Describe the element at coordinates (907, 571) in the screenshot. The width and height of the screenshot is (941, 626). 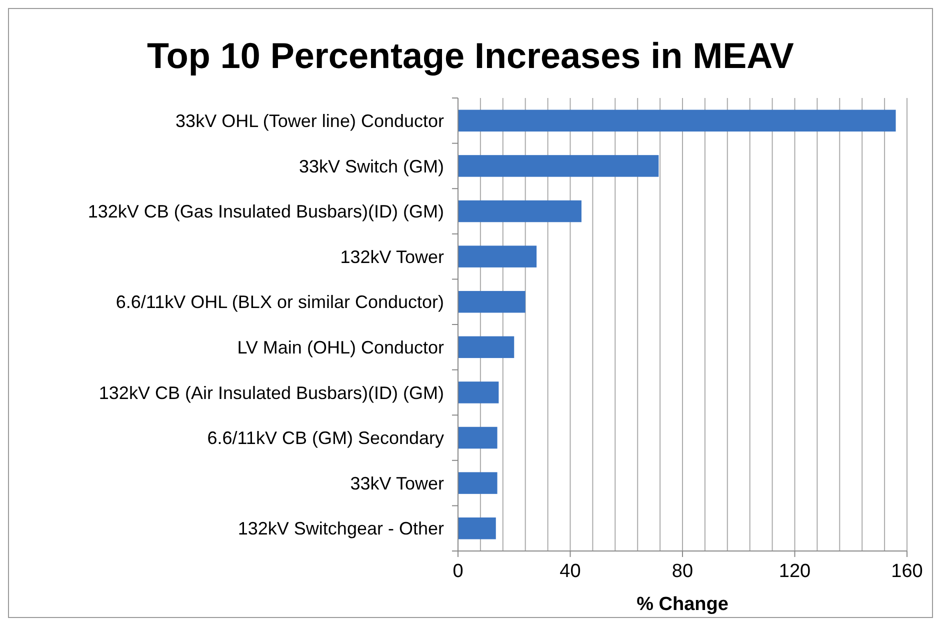
I see `x-tick-label: 160` at that location.